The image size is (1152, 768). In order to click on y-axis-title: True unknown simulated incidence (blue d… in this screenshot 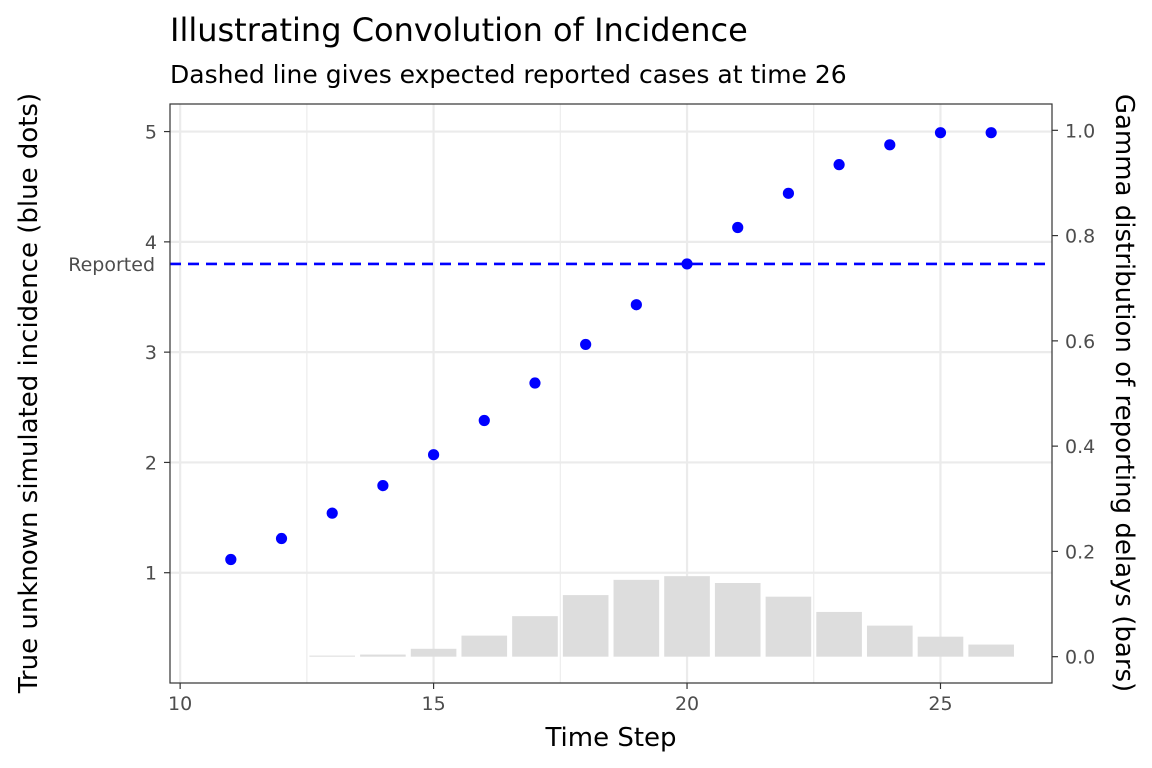, I will do `click(29, 393)`.